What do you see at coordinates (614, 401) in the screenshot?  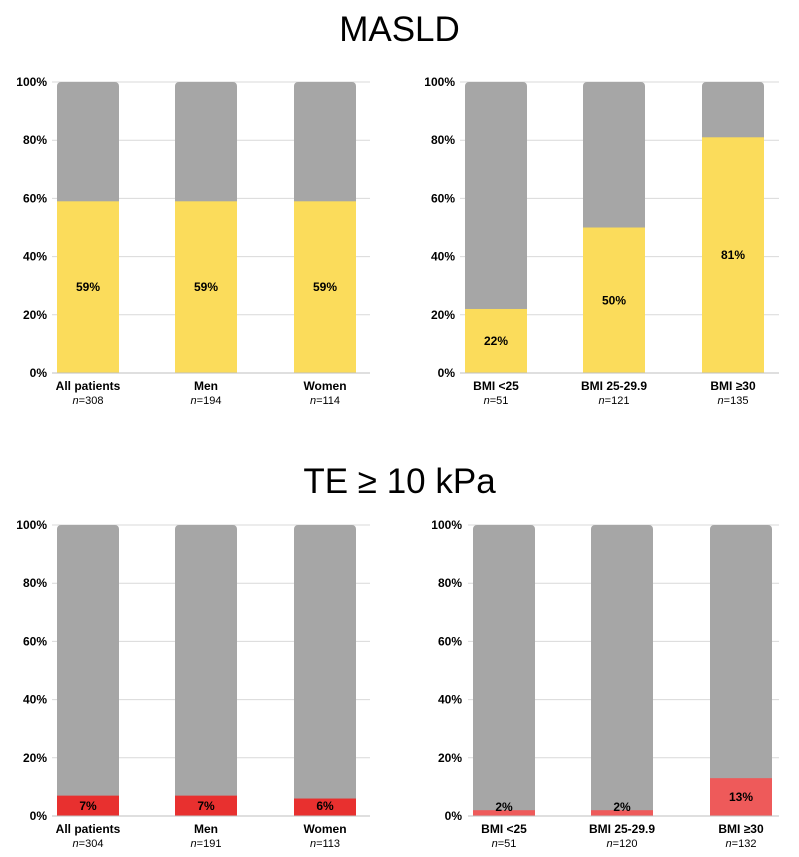 I see `n-label: n=121` at bounding box center [614, 401].